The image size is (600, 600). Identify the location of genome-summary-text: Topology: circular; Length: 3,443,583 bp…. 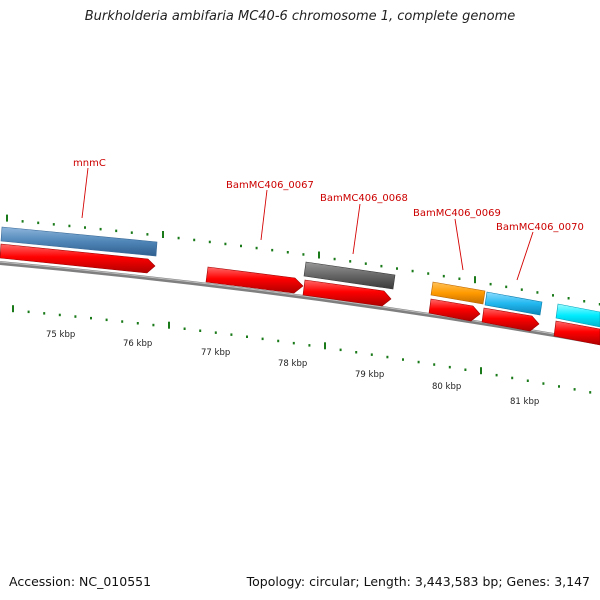
(418, 581).